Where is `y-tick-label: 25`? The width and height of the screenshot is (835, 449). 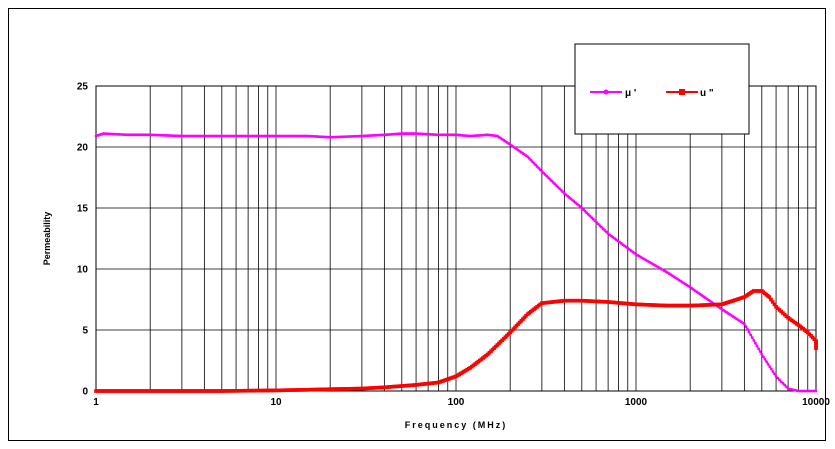
y-tick-label: 25 is located at coordinates (83, 87).